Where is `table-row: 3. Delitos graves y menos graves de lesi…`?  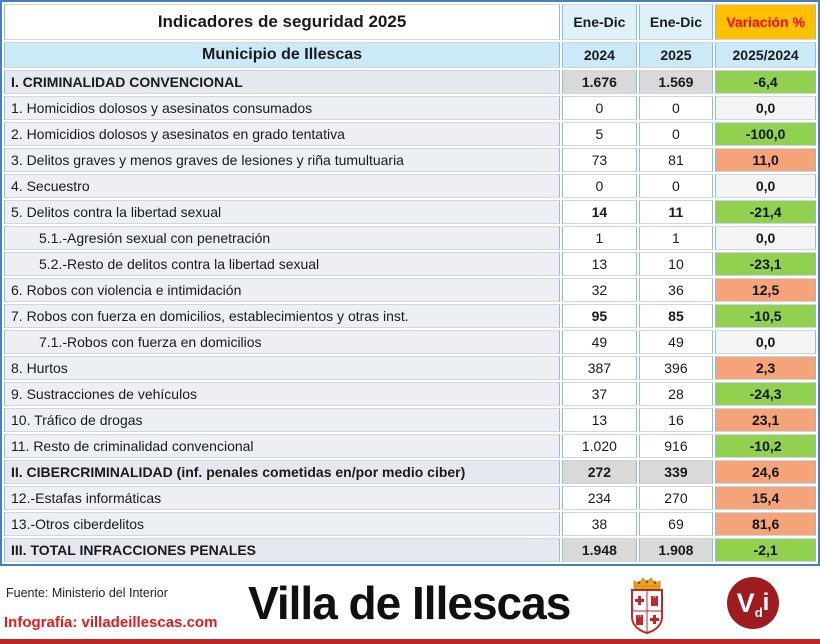 table-row: 3. Delitos graves y menos graves de lesi… is located at coordinates (410, 160).